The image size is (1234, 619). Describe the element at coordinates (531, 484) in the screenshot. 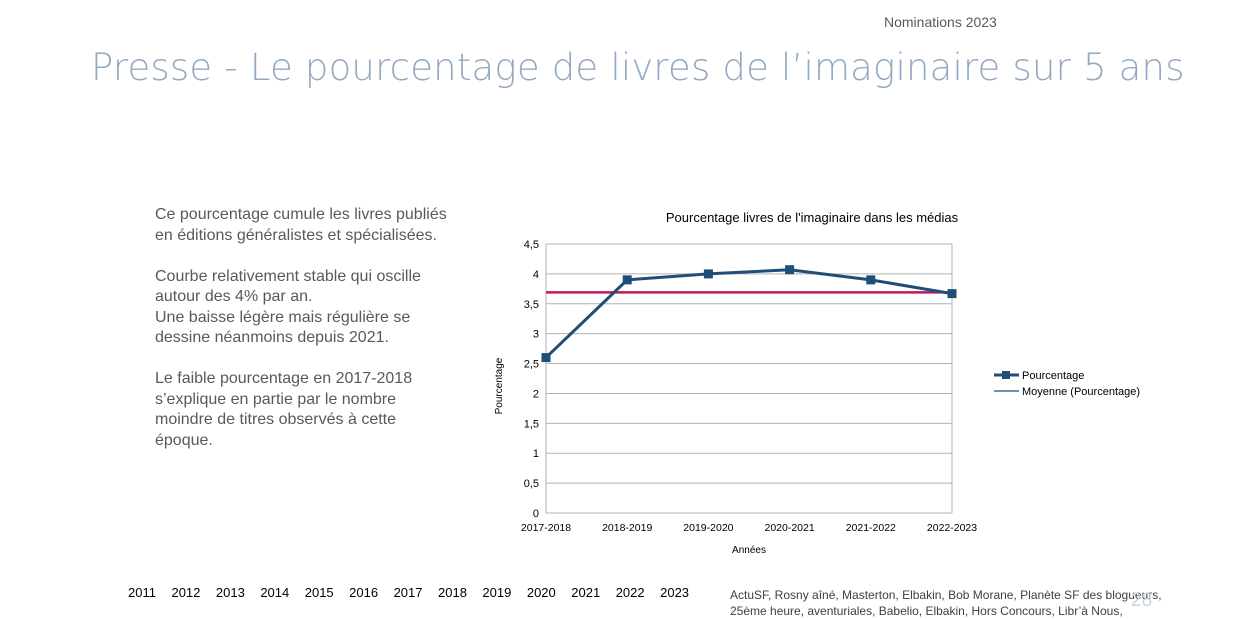

I see `y-tick-label: 0,5` at that location.